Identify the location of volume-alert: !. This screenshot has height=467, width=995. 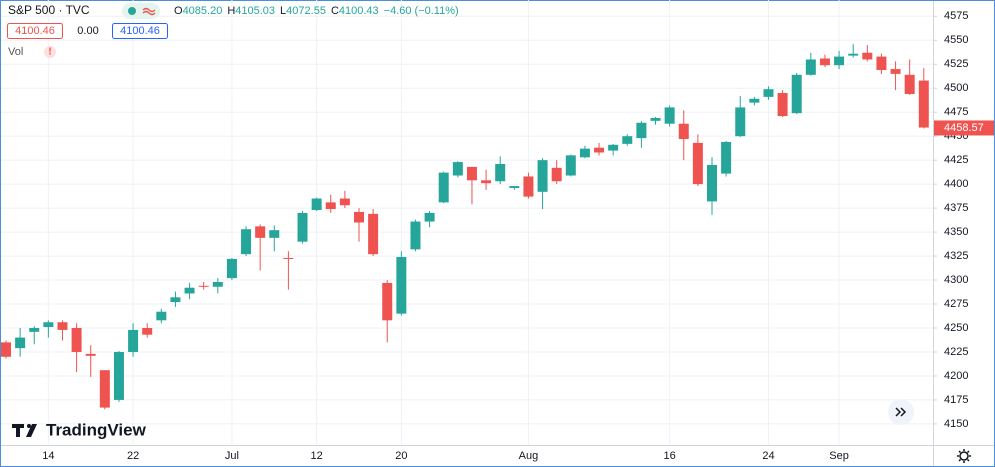
(49, 52).